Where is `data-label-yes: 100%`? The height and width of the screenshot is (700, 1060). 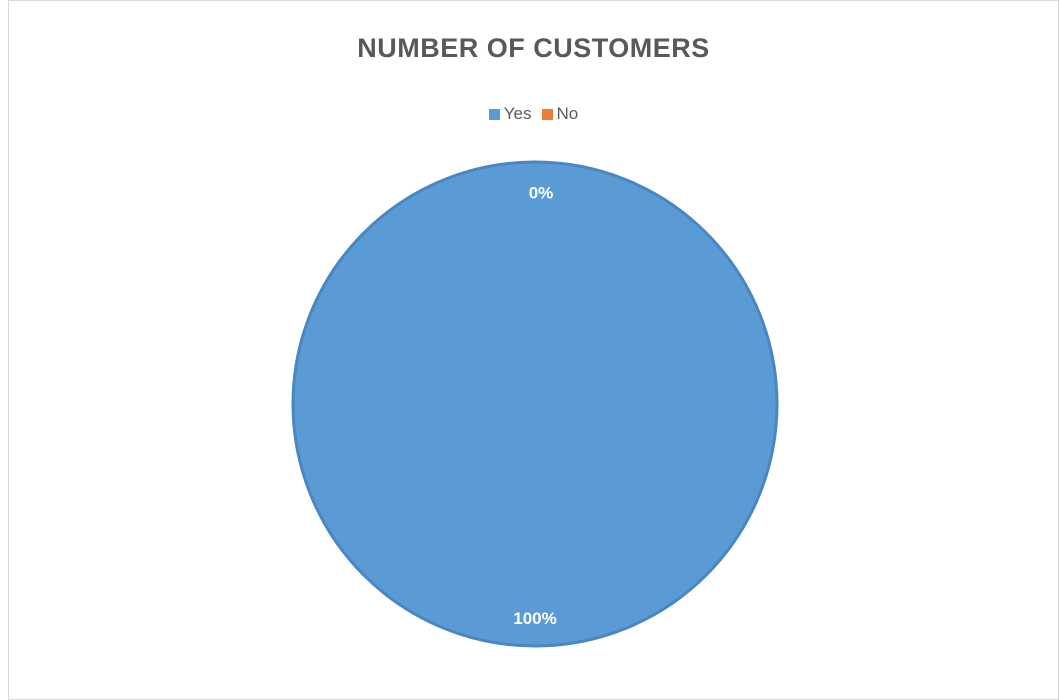
data-label-yes: 100% is located at coordinates (534, 618).